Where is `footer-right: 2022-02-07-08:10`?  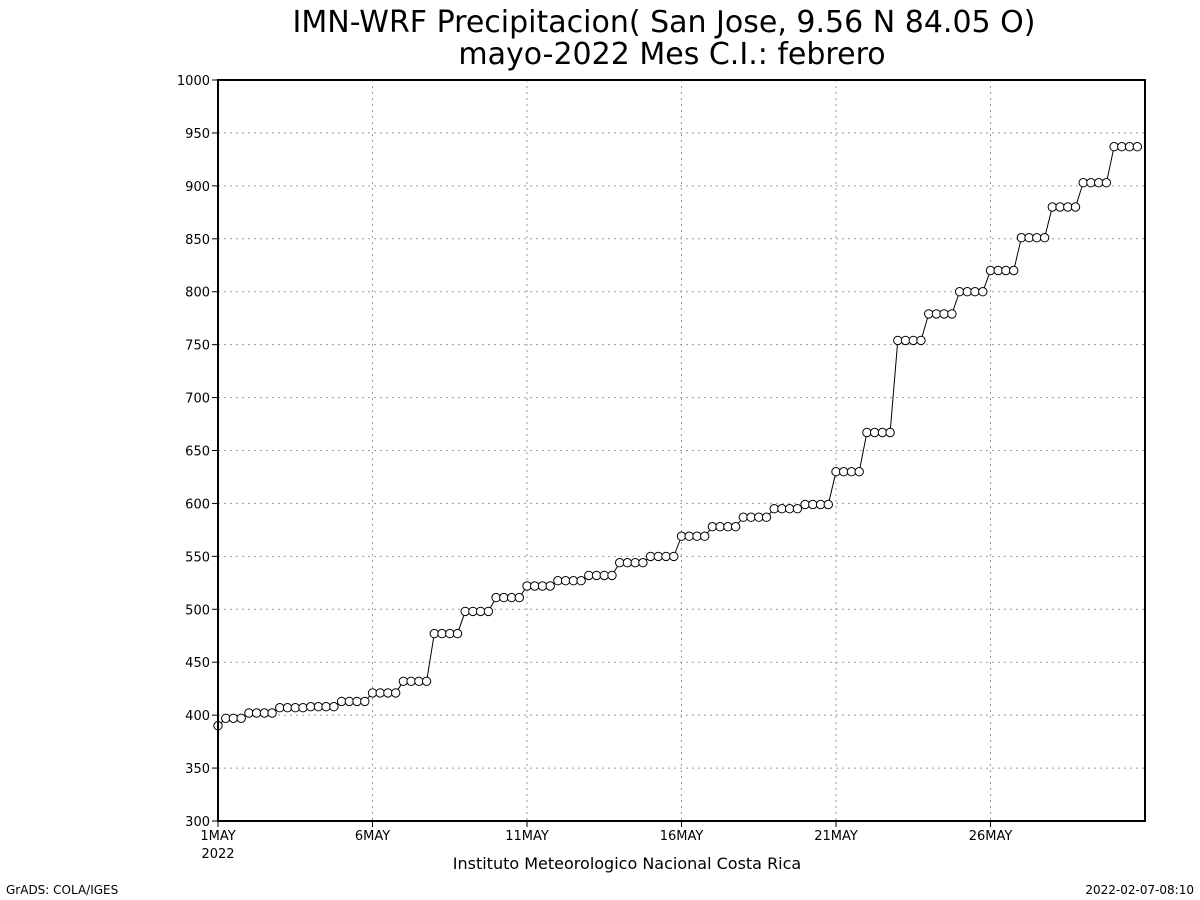 footer-right: 2022-02-07-08:10 is located at coordinates (1139, 890).